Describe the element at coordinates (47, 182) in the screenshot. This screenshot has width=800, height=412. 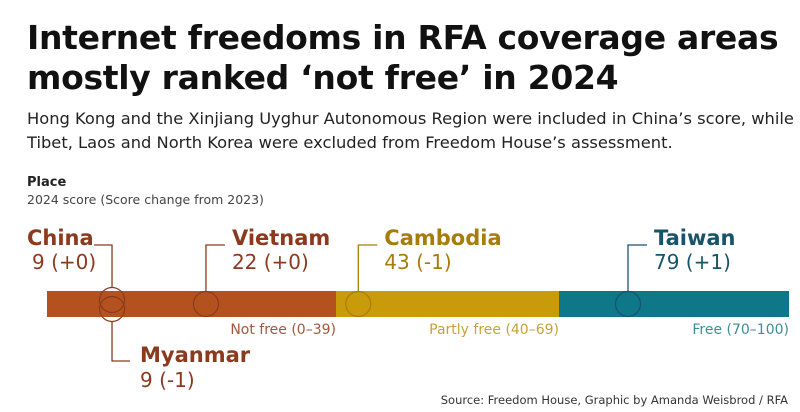
I see `chart-title: Place` at that location.